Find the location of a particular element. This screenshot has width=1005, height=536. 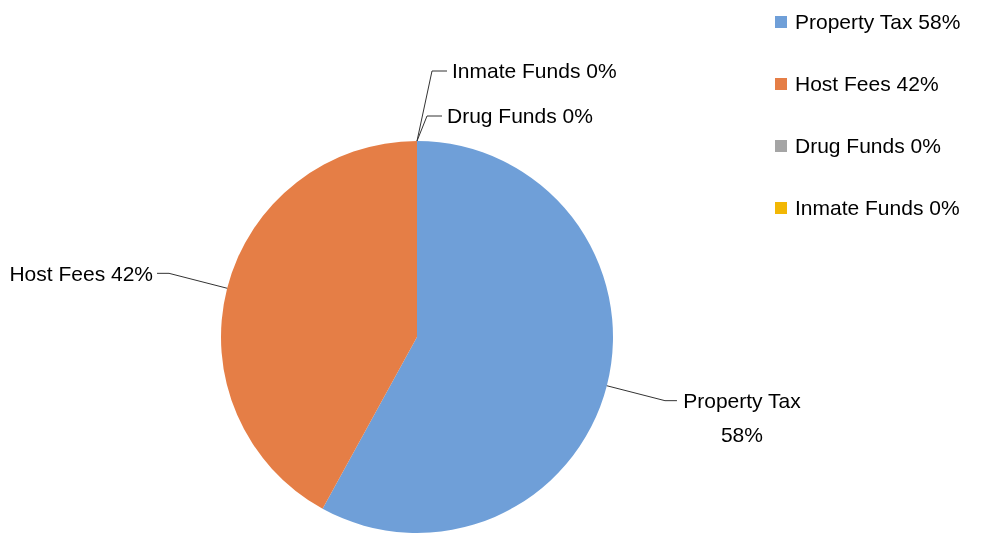

slice-label: Property Tax is located at coordinates (742, 401).